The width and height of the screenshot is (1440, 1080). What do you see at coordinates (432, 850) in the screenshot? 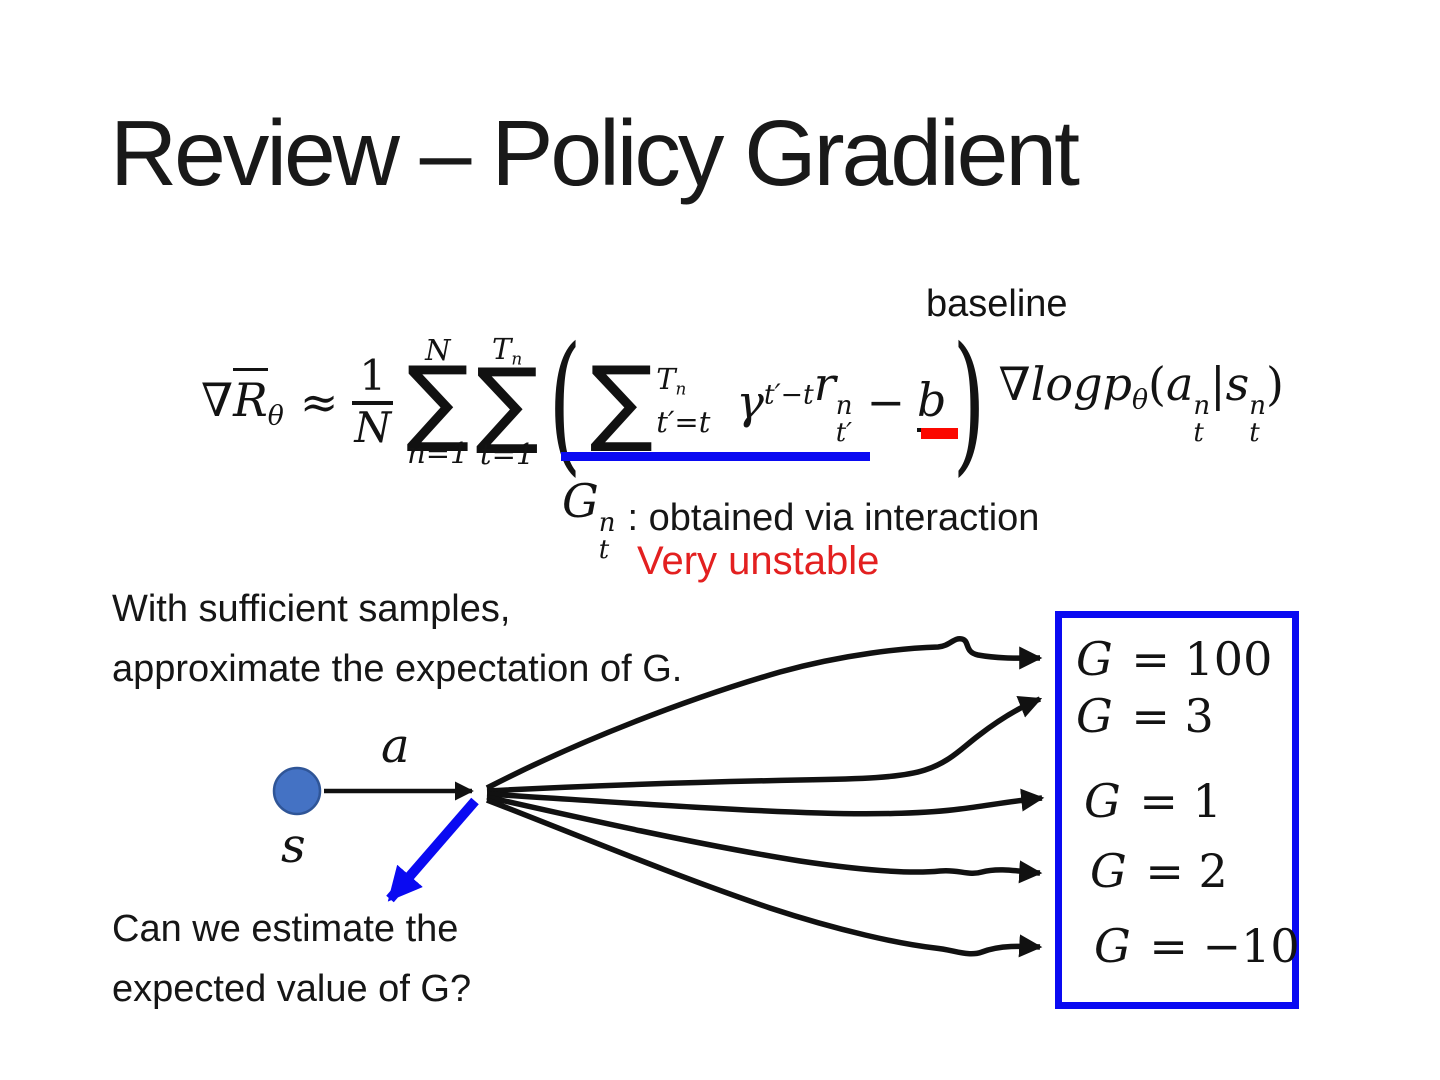
I see `sampling-blue-arrow` at bounding box center [432, 850].